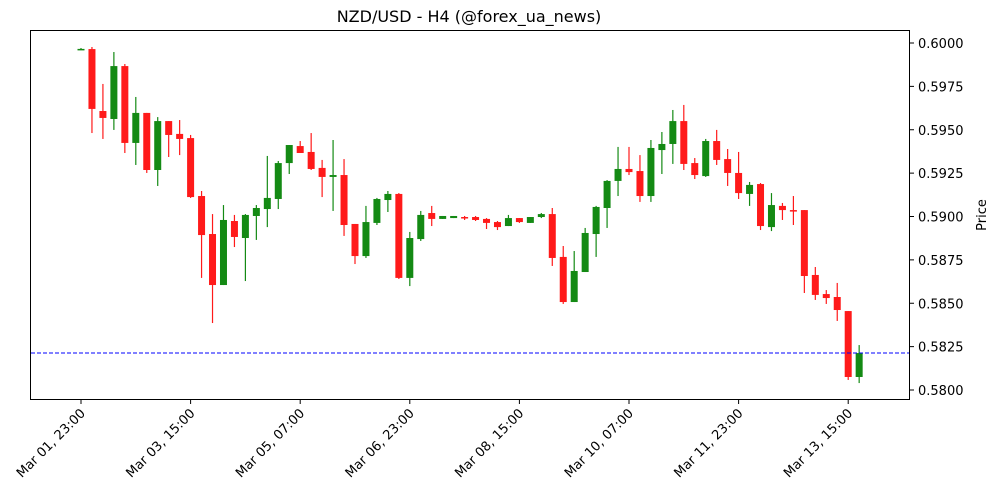  Describe the element at coordinates (941, 391) in the screenshot. I see `y-tick-label: 0.5800` at that location.